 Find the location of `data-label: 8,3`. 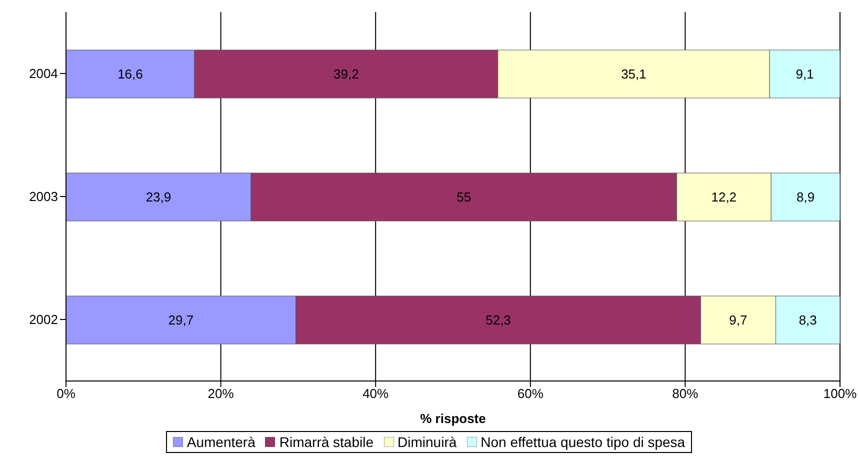

data-label: 8,3 is located at coordinates (807, 320).